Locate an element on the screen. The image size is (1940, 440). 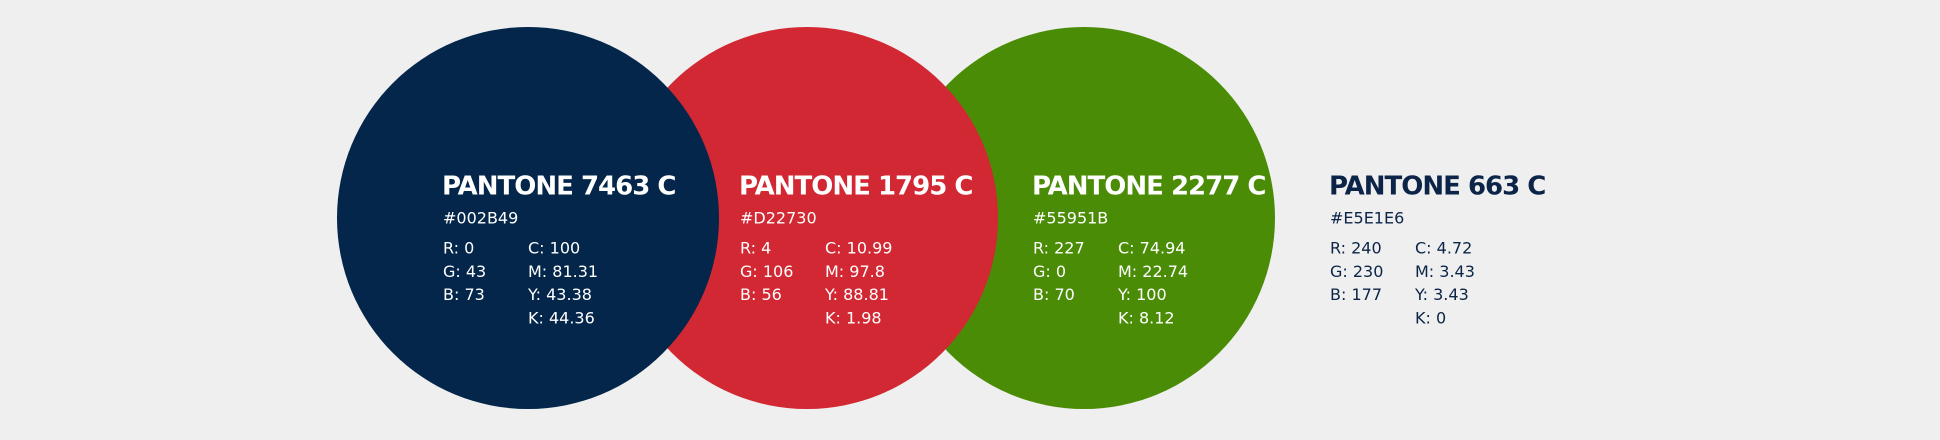
rgb-value: B: 177 is located at coordinates (1356, 294).